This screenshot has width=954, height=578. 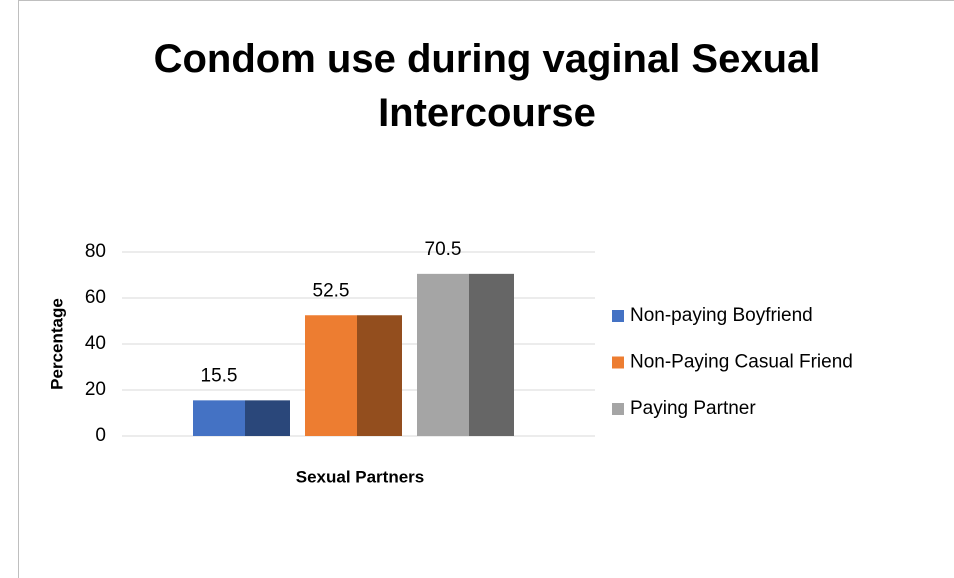 I want to click on y-tick-label: 60, so click(x=95, y=297).